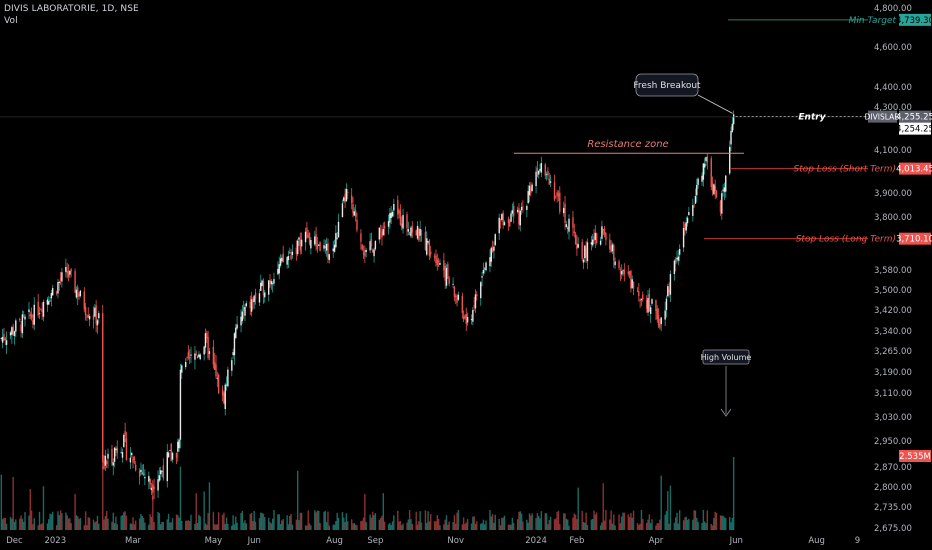  I want to click on price-tick-label: 3,190.00, so click(893, 373).